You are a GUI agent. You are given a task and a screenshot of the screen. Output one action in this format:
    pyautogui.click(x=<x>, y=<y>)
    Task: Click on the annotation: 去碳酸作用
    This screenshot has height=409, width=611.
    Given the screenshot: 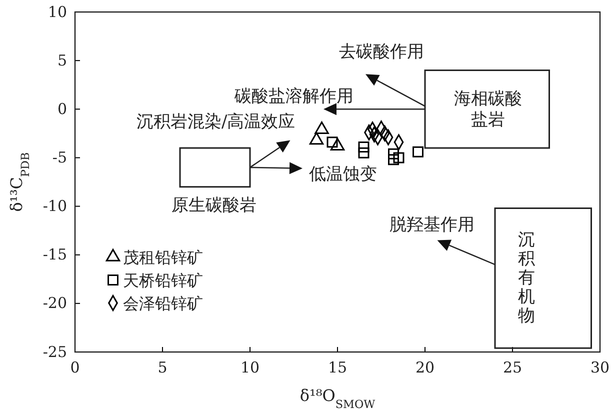 What is the action you would take?
    pyautogui.click(x=381, y=52)
    